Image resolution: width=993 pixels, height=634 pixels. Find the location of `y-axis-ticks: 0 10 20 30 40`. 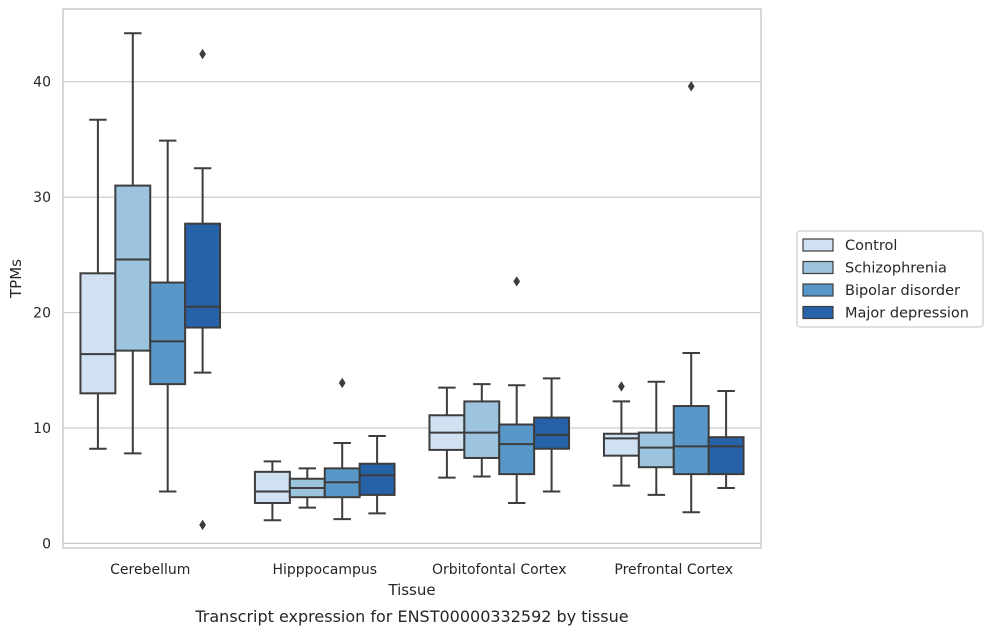

y-axis-ticks: 0 10 20 30 40 is located at coordinates (42, 314).